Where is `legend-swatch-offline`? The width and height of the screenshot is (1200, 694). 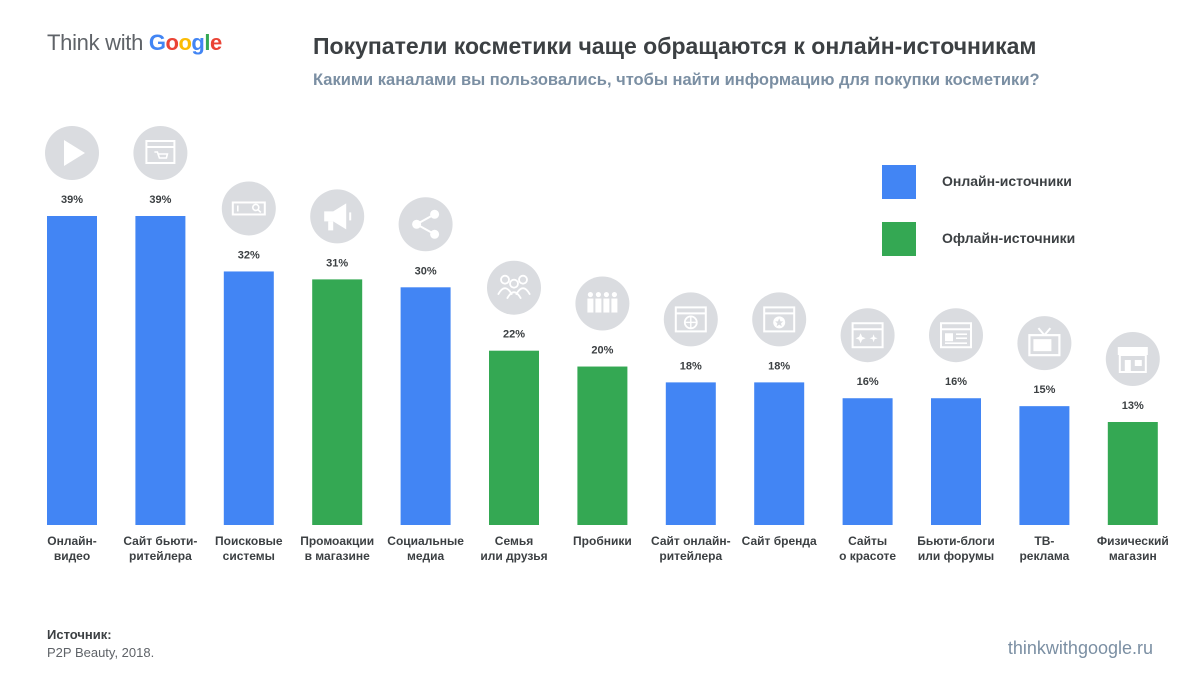
legend-swatch-offline is located at coordinates (899, 239).